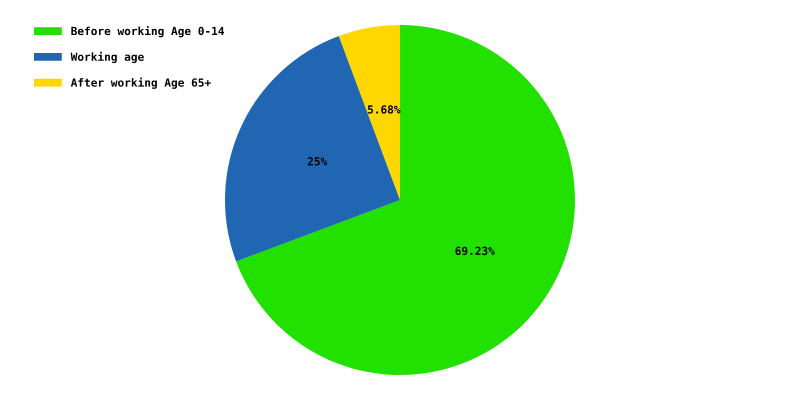  What do you see at coordinates (140, 83) in the screenshot?
I see `legend-label: After working Age 65+` at bounding box center [140, 83].